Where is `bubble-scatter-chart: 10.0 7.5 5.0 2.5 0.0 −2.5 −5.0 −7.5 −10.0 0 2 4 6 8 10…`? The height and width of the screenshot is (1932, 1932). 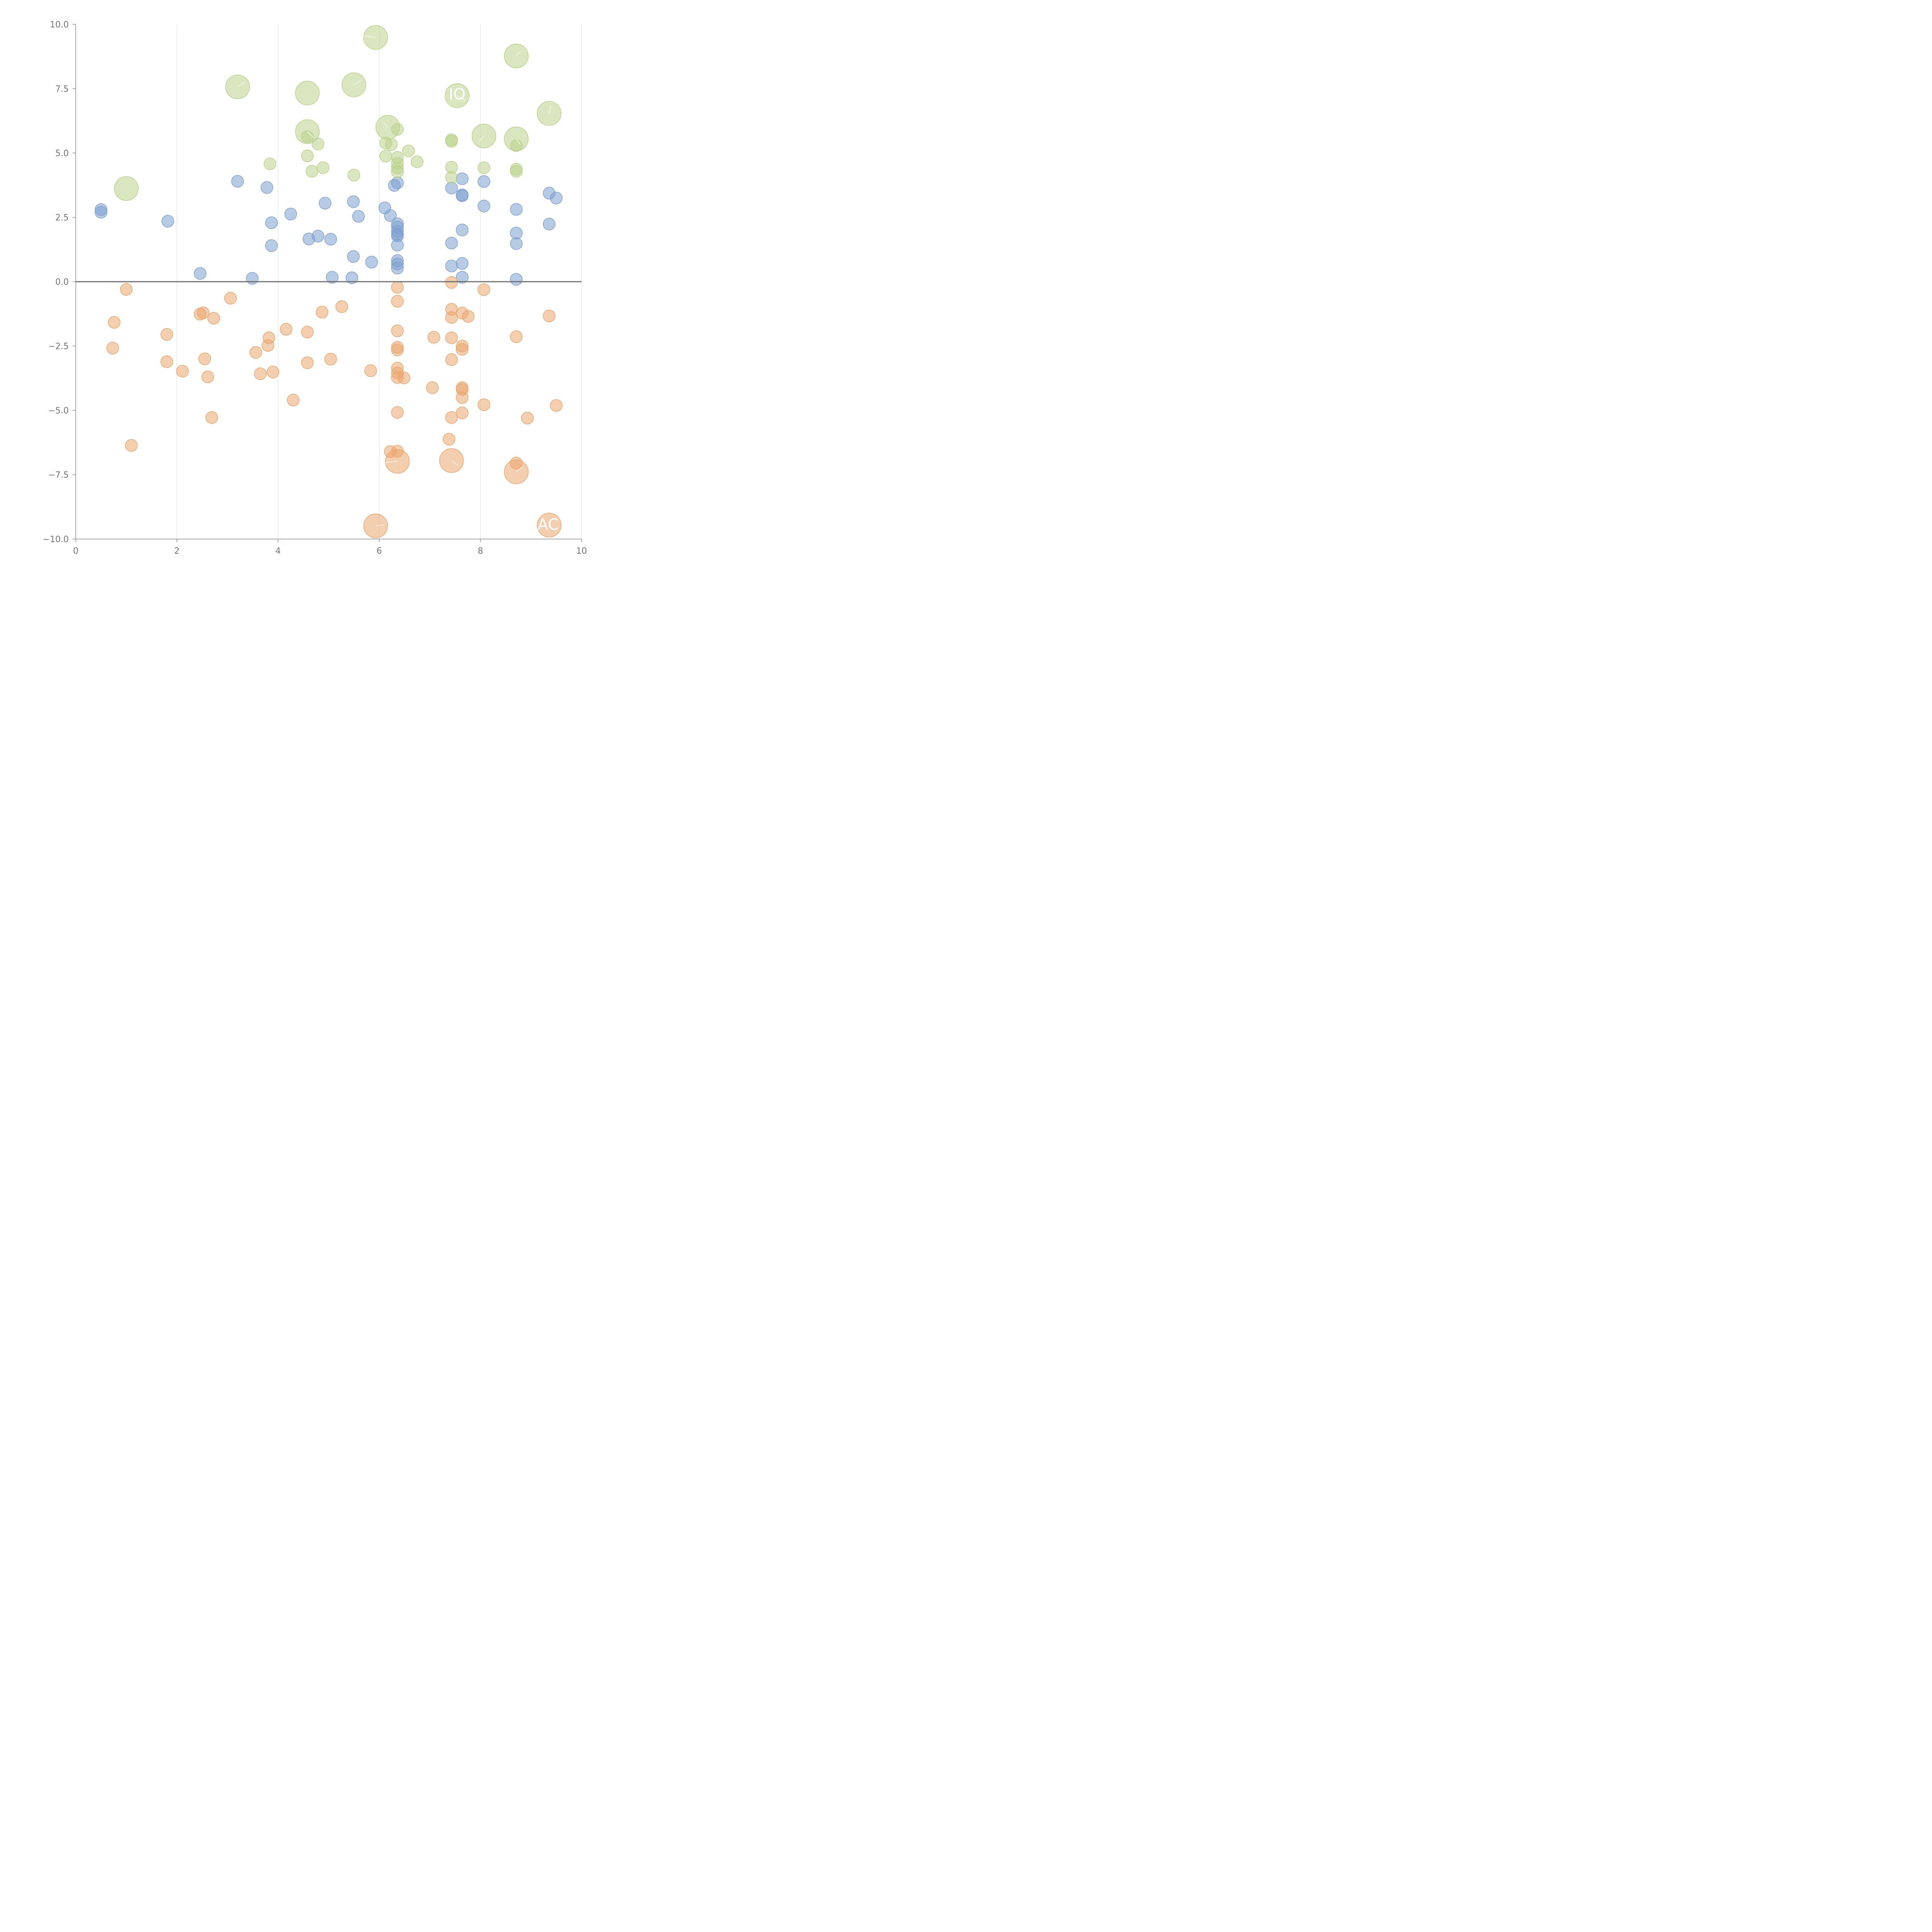 bubble-scatter-chart: 10.0 7.5 5.0 2.5 0.0 −2.5 −5.0 −7.5 −10.0 0 2 4 6 8 10… is located at coordinates (315, 288).